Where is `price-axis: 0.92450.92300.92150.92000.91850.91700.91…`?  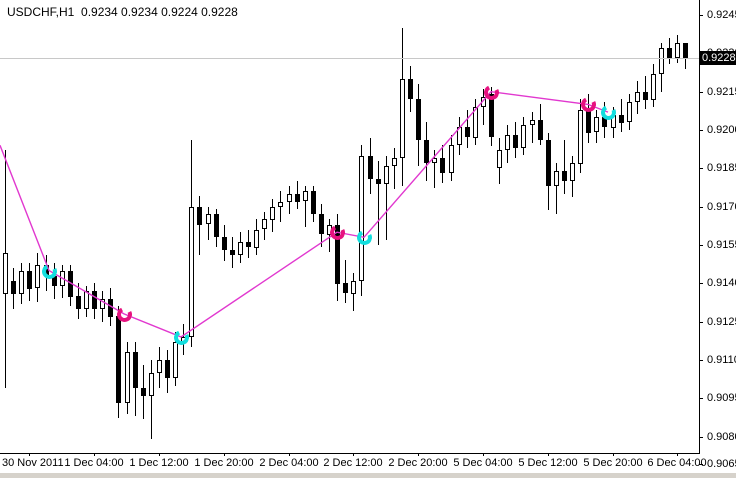
price-axis: 0.92450.92300.92150.92000.91850.91700.91… is located at coordinates (717, 235).